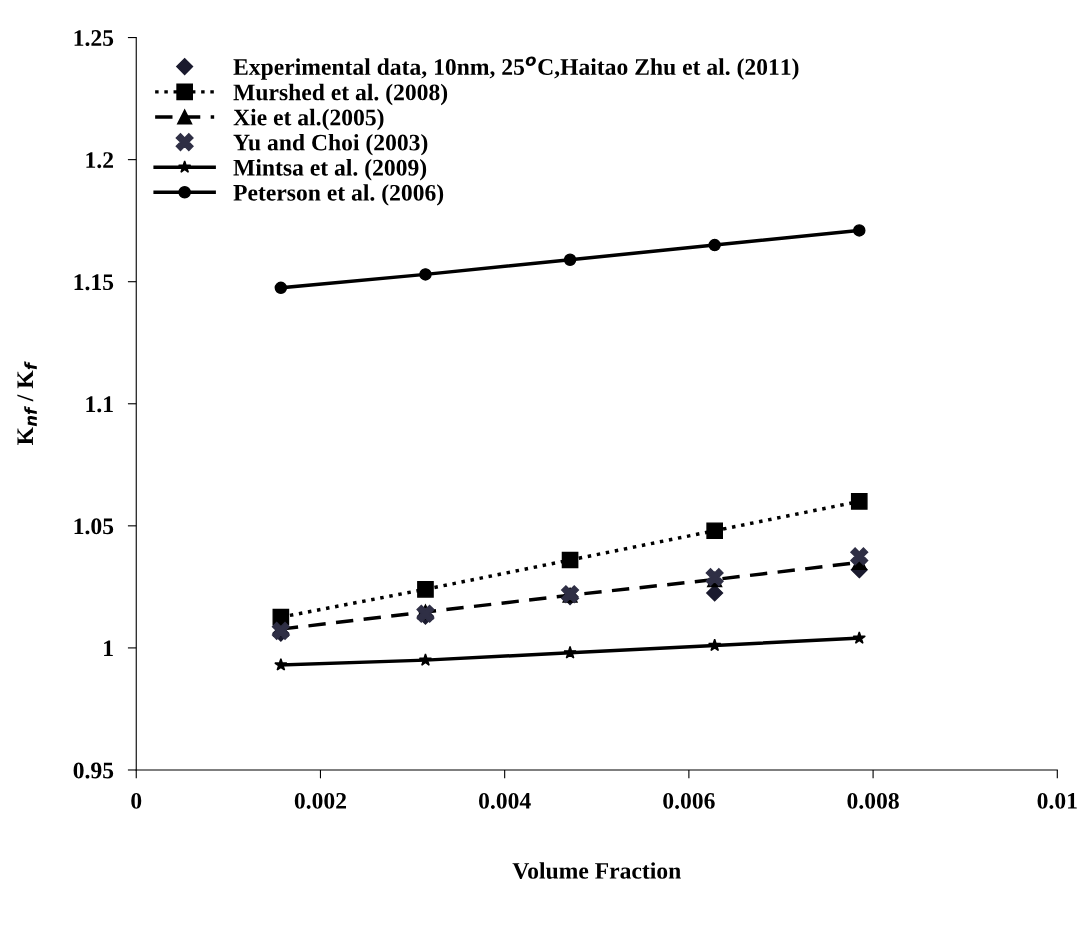 This screenshot has height=939, width=1090. What do you see at coordinates (873, 800) in the screenshot?
I see `x-tick-label: 0.008` at bounding box center [873, 800].